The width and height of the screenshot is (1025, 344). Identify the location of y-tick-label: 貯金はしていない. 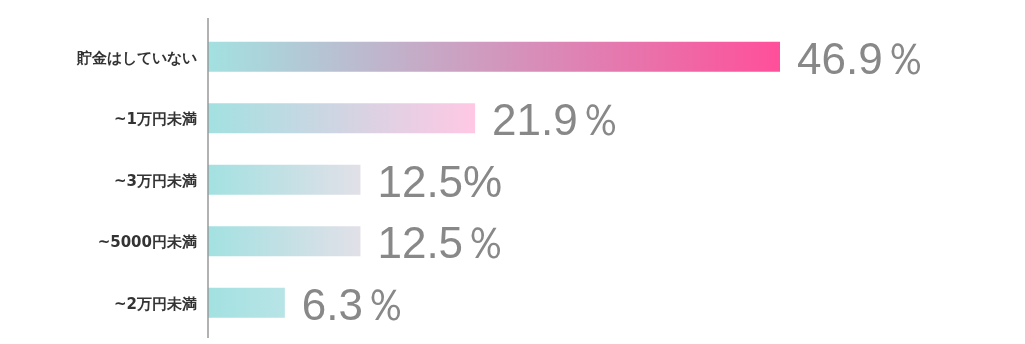
(136, 57).